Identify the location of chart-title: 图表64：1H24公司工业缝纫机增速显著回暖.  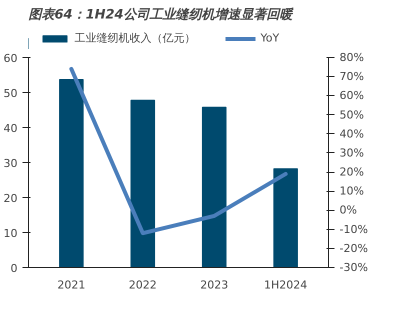
(161, 14).